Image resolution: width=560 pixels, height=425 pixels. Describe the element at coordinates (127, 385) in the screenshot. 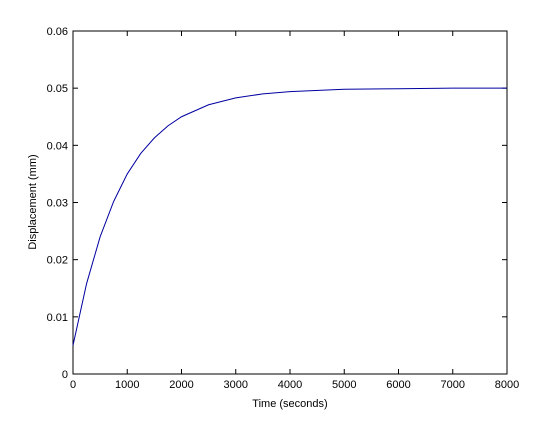

I see `x-tick-label: 1000` at that location.